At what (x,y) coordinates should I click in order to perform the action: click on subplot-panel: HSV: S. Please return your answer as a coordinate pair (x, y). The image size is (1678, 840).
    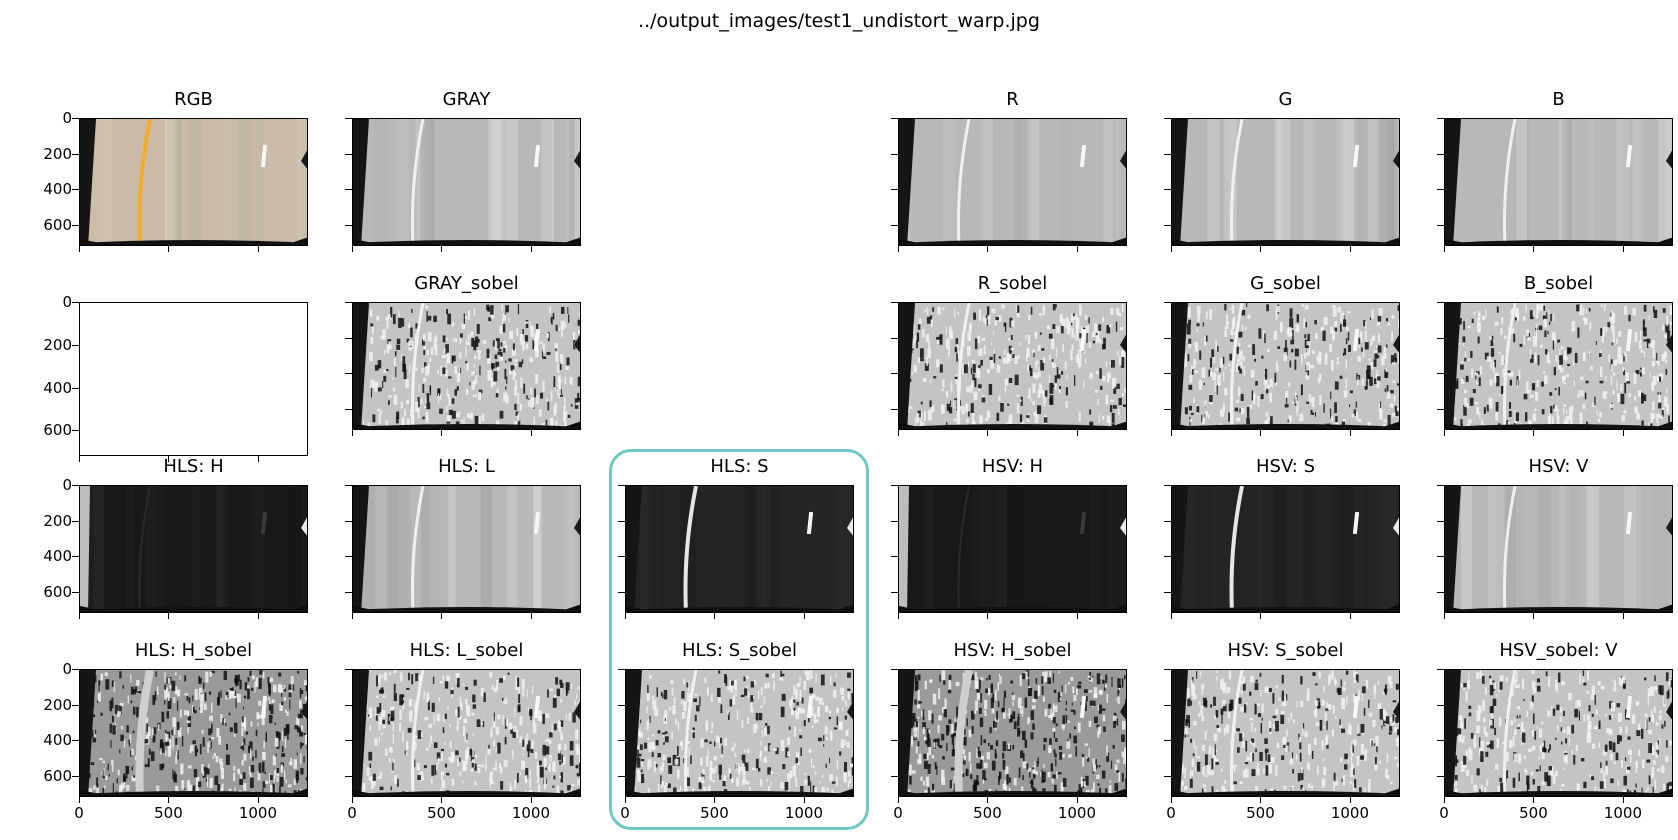
    Looking at the image, I should click on (1282, 537).